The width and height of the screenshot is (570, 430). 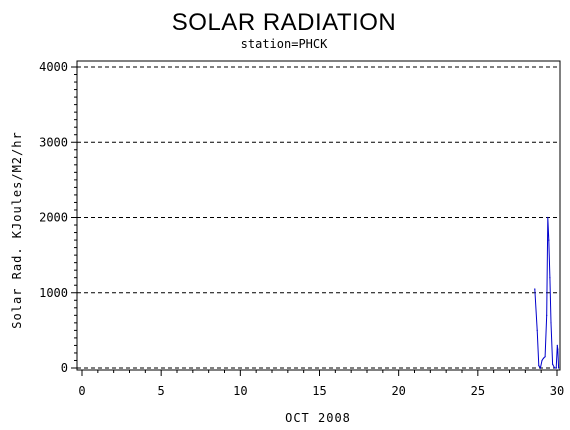 I want to click on y-axis-label: Solar Rad. KJoules/M2/hr, so click(x=17, y=229).